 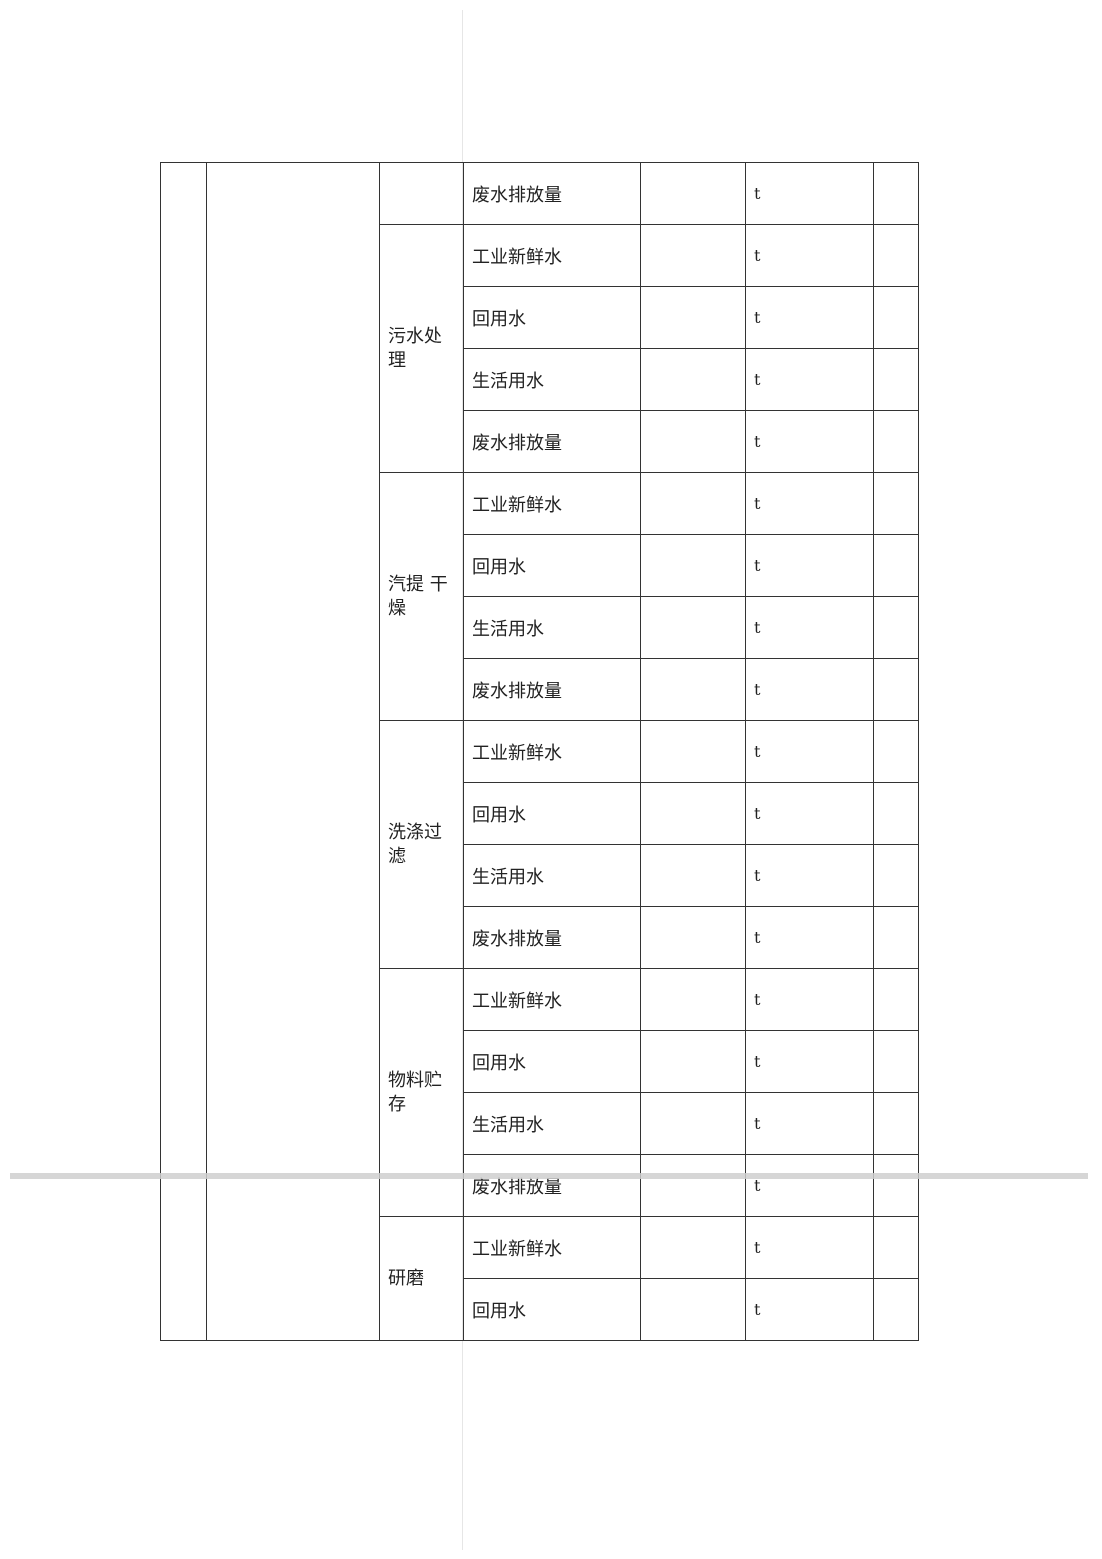 I want to click on table-row: 汽提 干燥 工业新鲜水 t, so click(x=540, y=596).